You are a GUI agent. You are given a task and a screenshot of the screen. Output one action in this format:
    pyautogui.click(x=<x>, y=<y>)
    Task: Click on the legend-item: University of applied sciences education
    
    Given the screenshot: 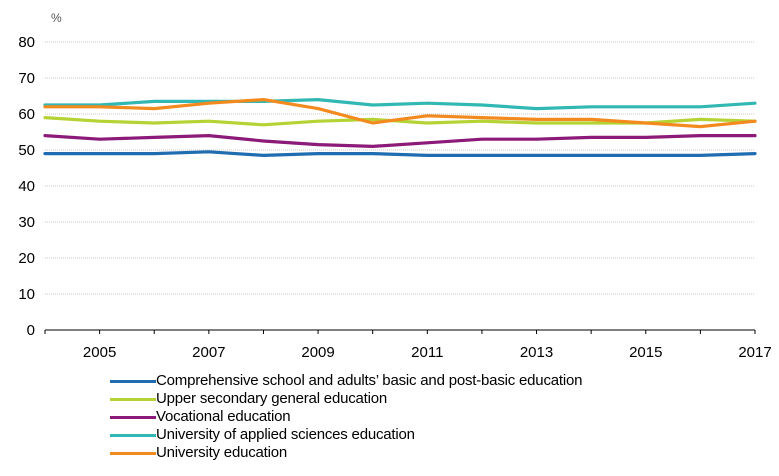 What is the action you would take?
    pyautogui.click(x=346, y=435)
    